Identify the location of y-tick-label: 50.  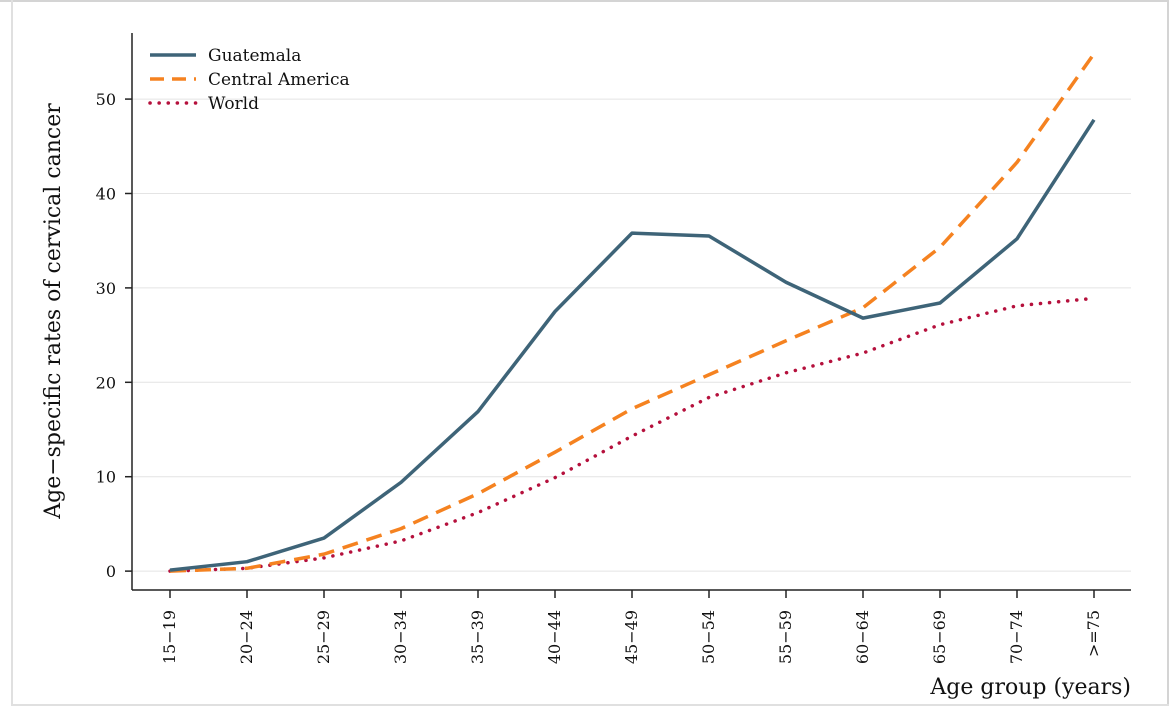
(106, 99).